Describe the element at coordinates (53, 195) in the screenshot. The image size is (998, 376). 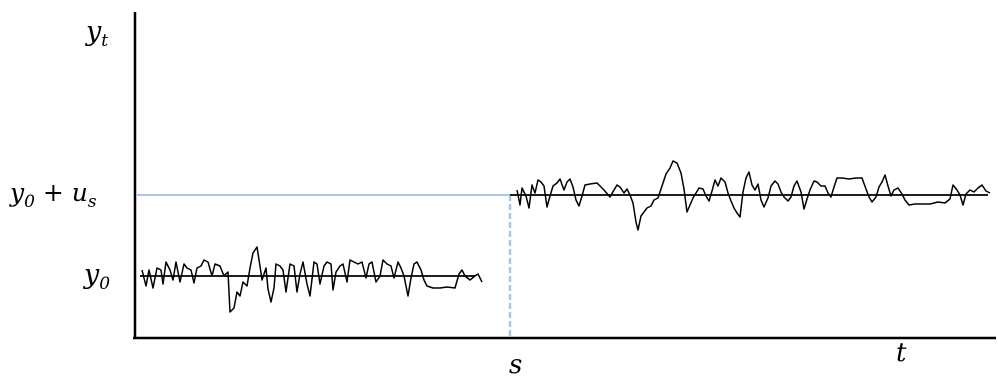
I see `shifted-level-label: y0 + us` at that location.